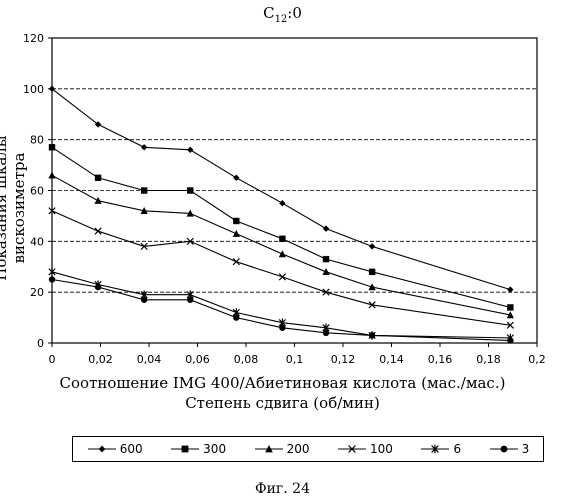  I want to click on x-tick-label: 0,2, so click(537, 359).